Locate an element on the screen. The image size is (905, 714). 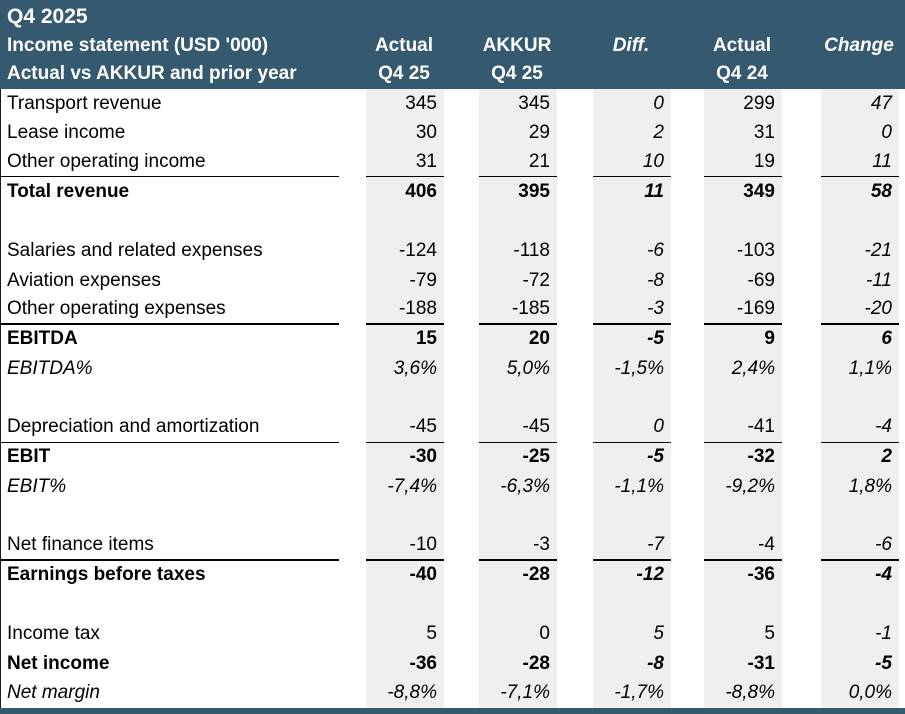
column-header-actual-q425-line1: Actual is located at coordinates (404, 45).